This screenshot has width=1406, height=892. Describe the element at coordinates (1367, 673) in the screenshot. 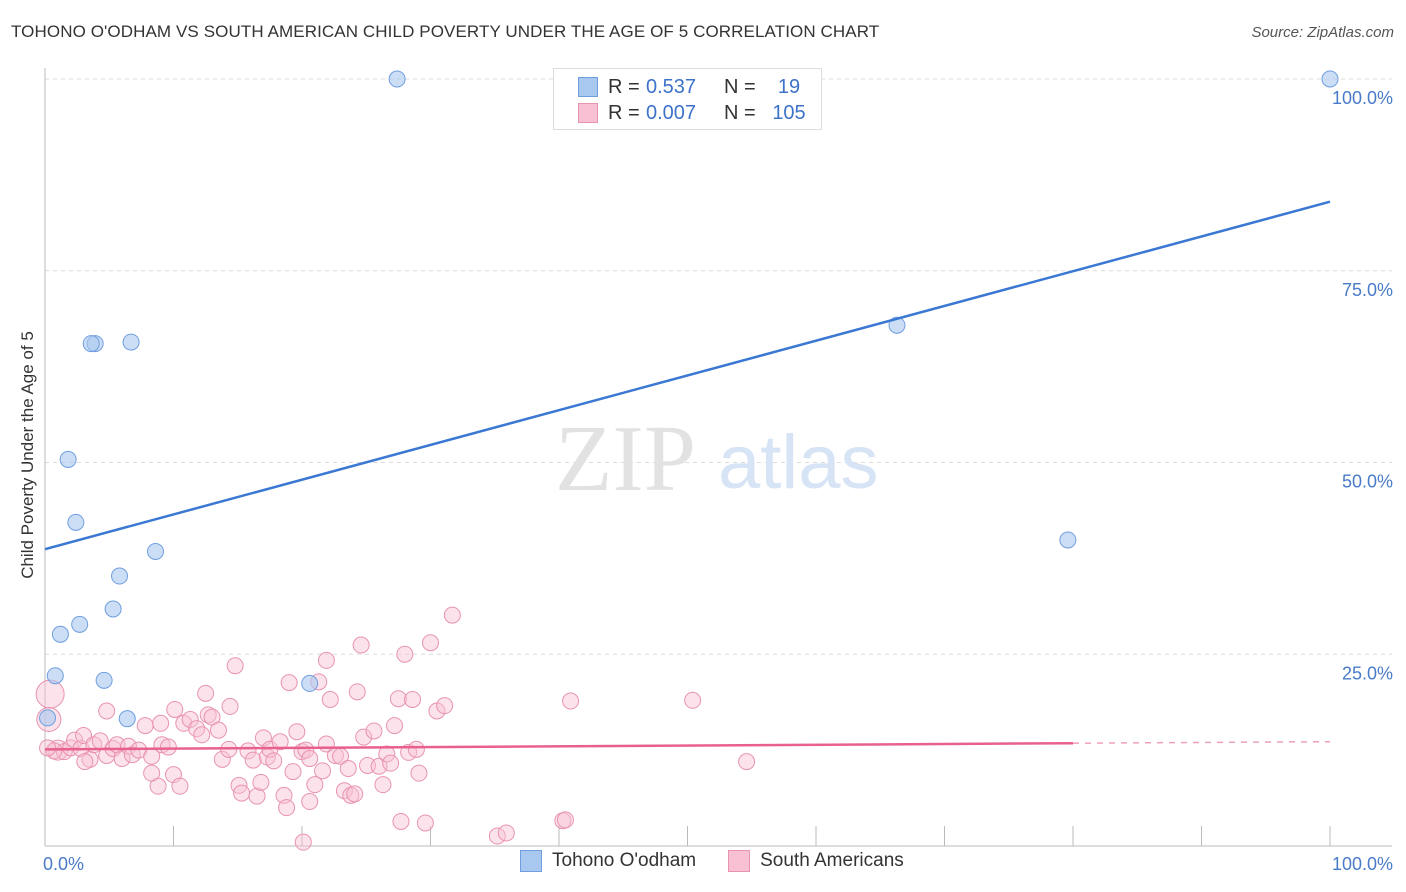

I see `y-tick-label: 25.0%` at that location.